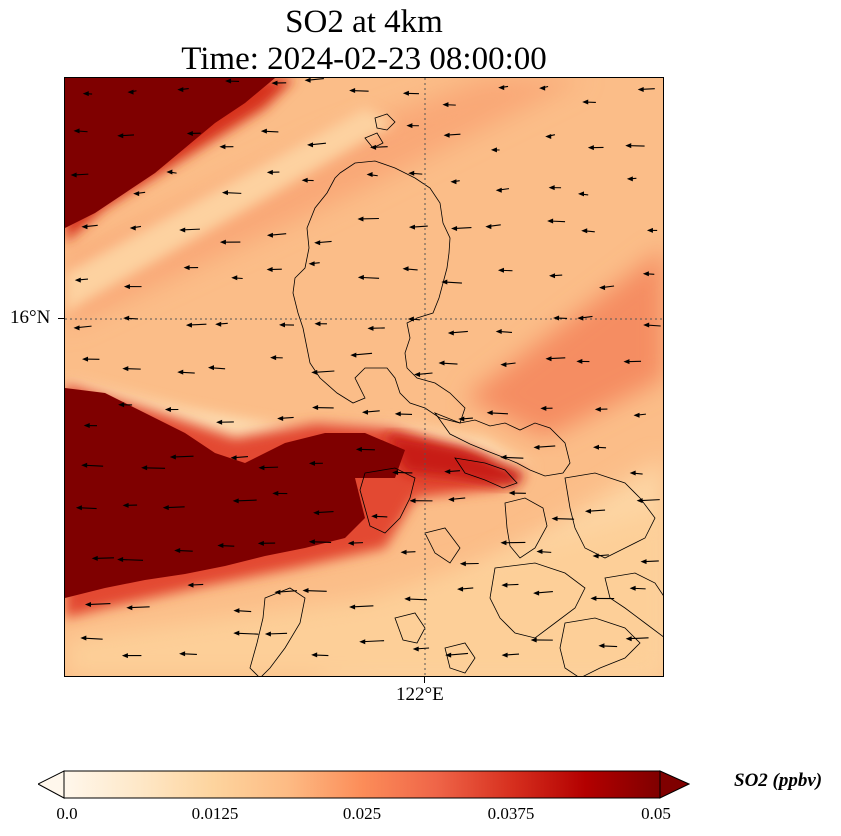 Image resolution: width=841 pixels, height=836 pixels. What do you see at coordinates (674, 784) in the screenshot?
I see `colorbar-extend-max` at bounding box center [674, 784].